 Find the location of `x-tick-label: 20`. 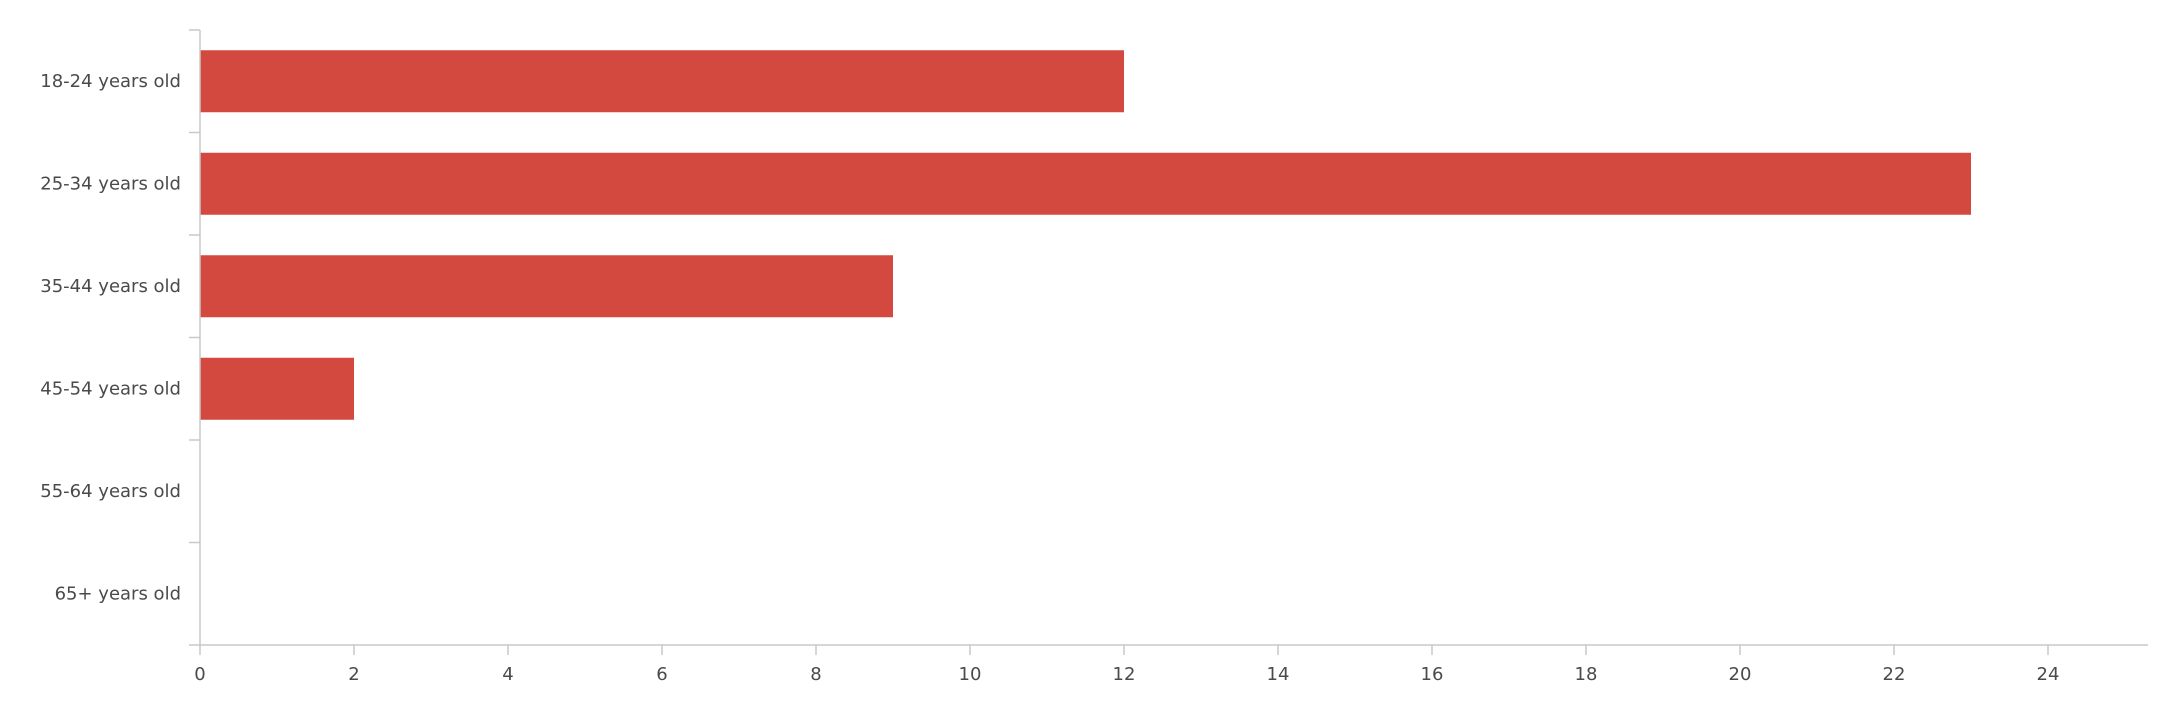

x-tick-label: 20 is located at coordinates (1740, 674).